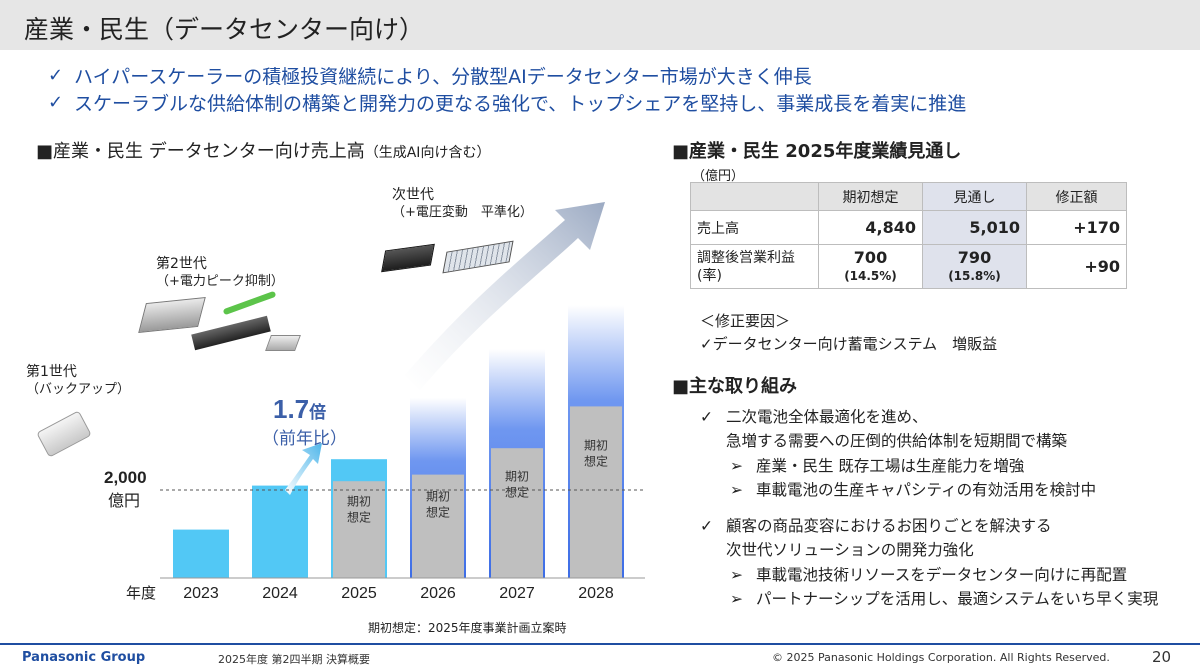 This screenshot has width=1200, height=671. I want to click on forecast-unit: （億円）, so click(718, 176).